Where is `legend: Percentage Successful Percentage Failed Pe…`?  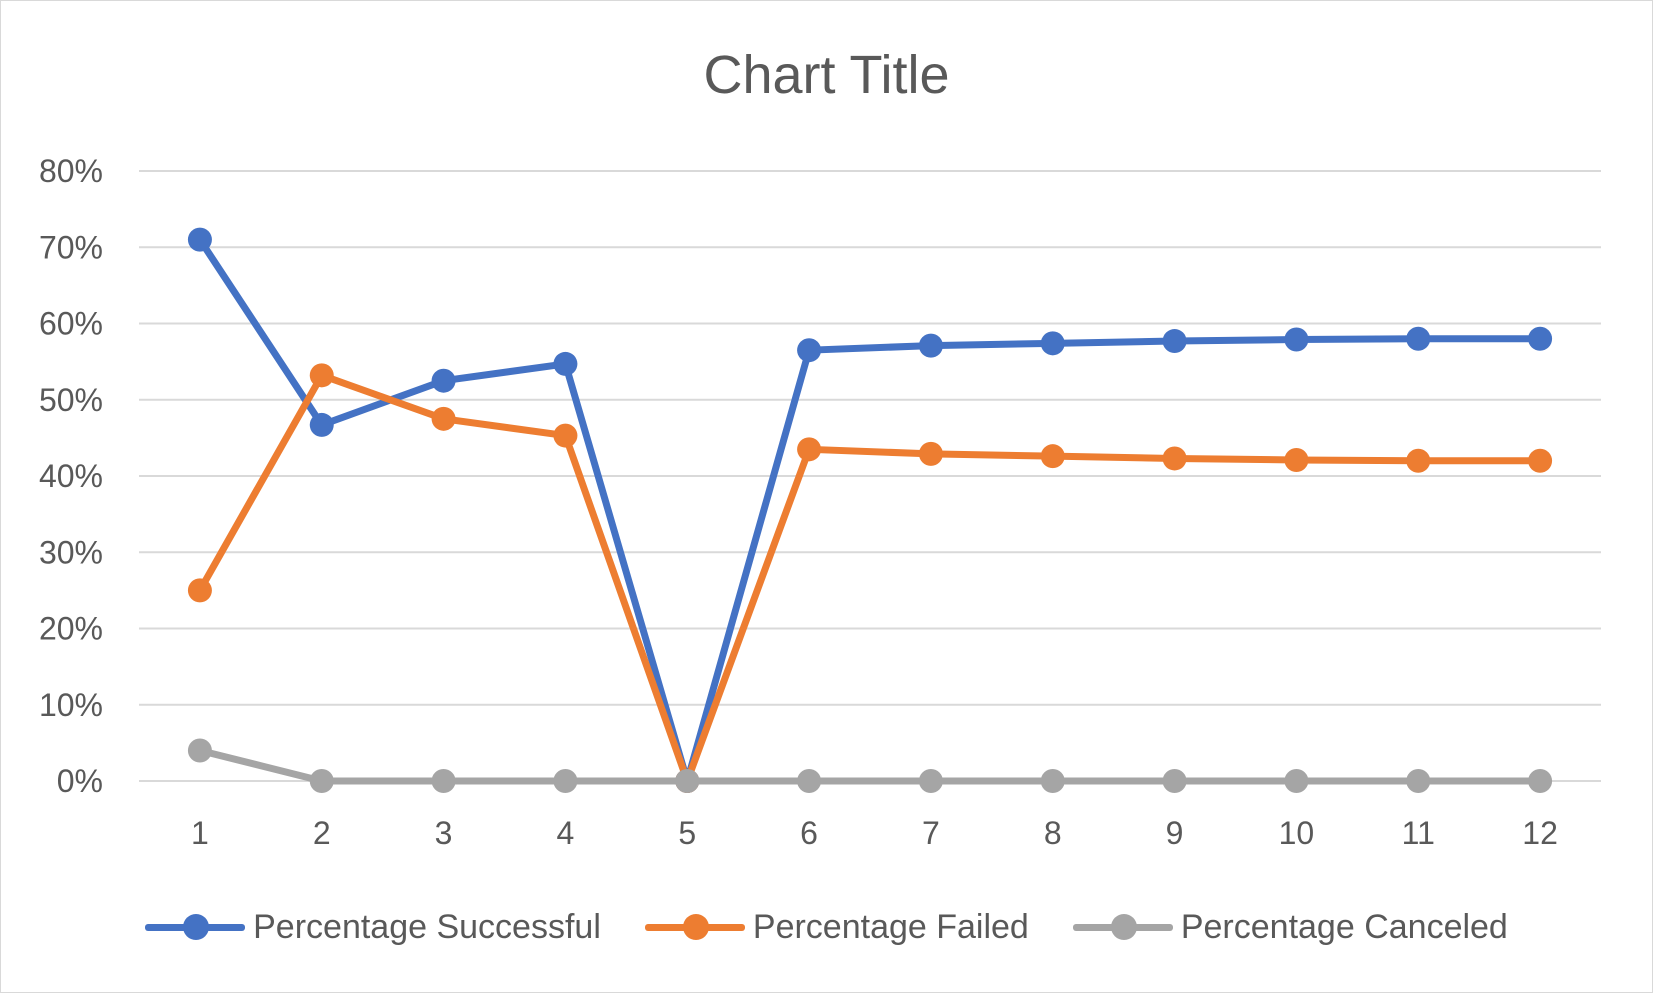
legend: Percentage Successful Percentage Failed Pe… is located at coordinates (826, 927).